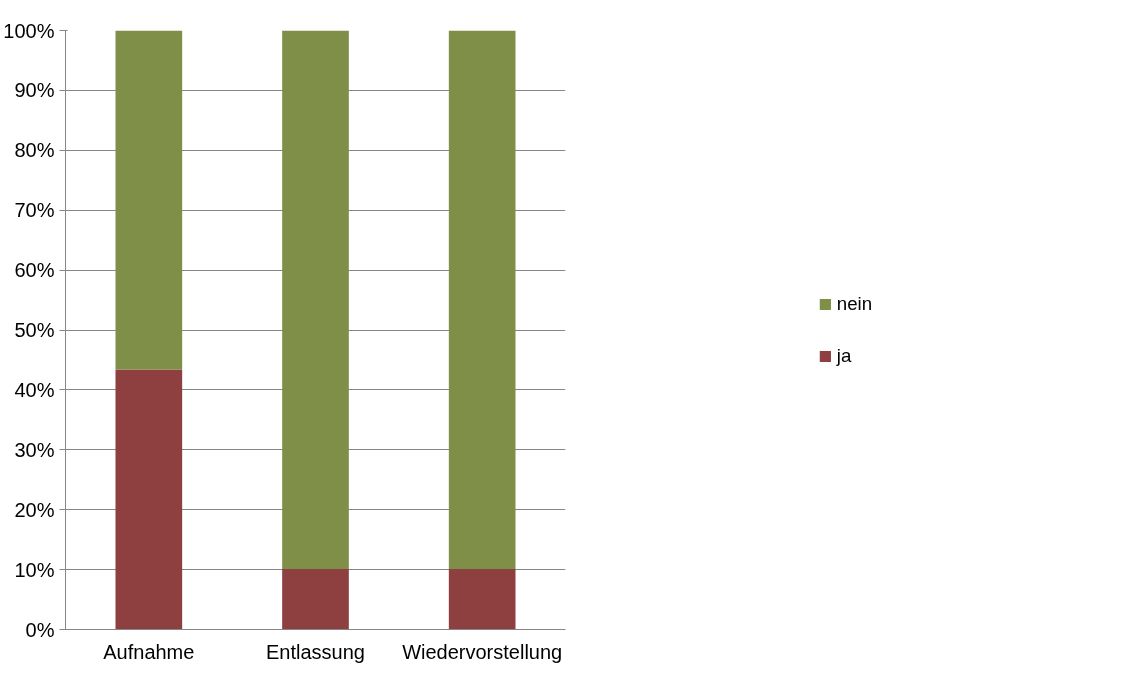  Describe the element at coordinates (34, 330) in the screenshot. I see `y-tick-label: 50%` at that location.